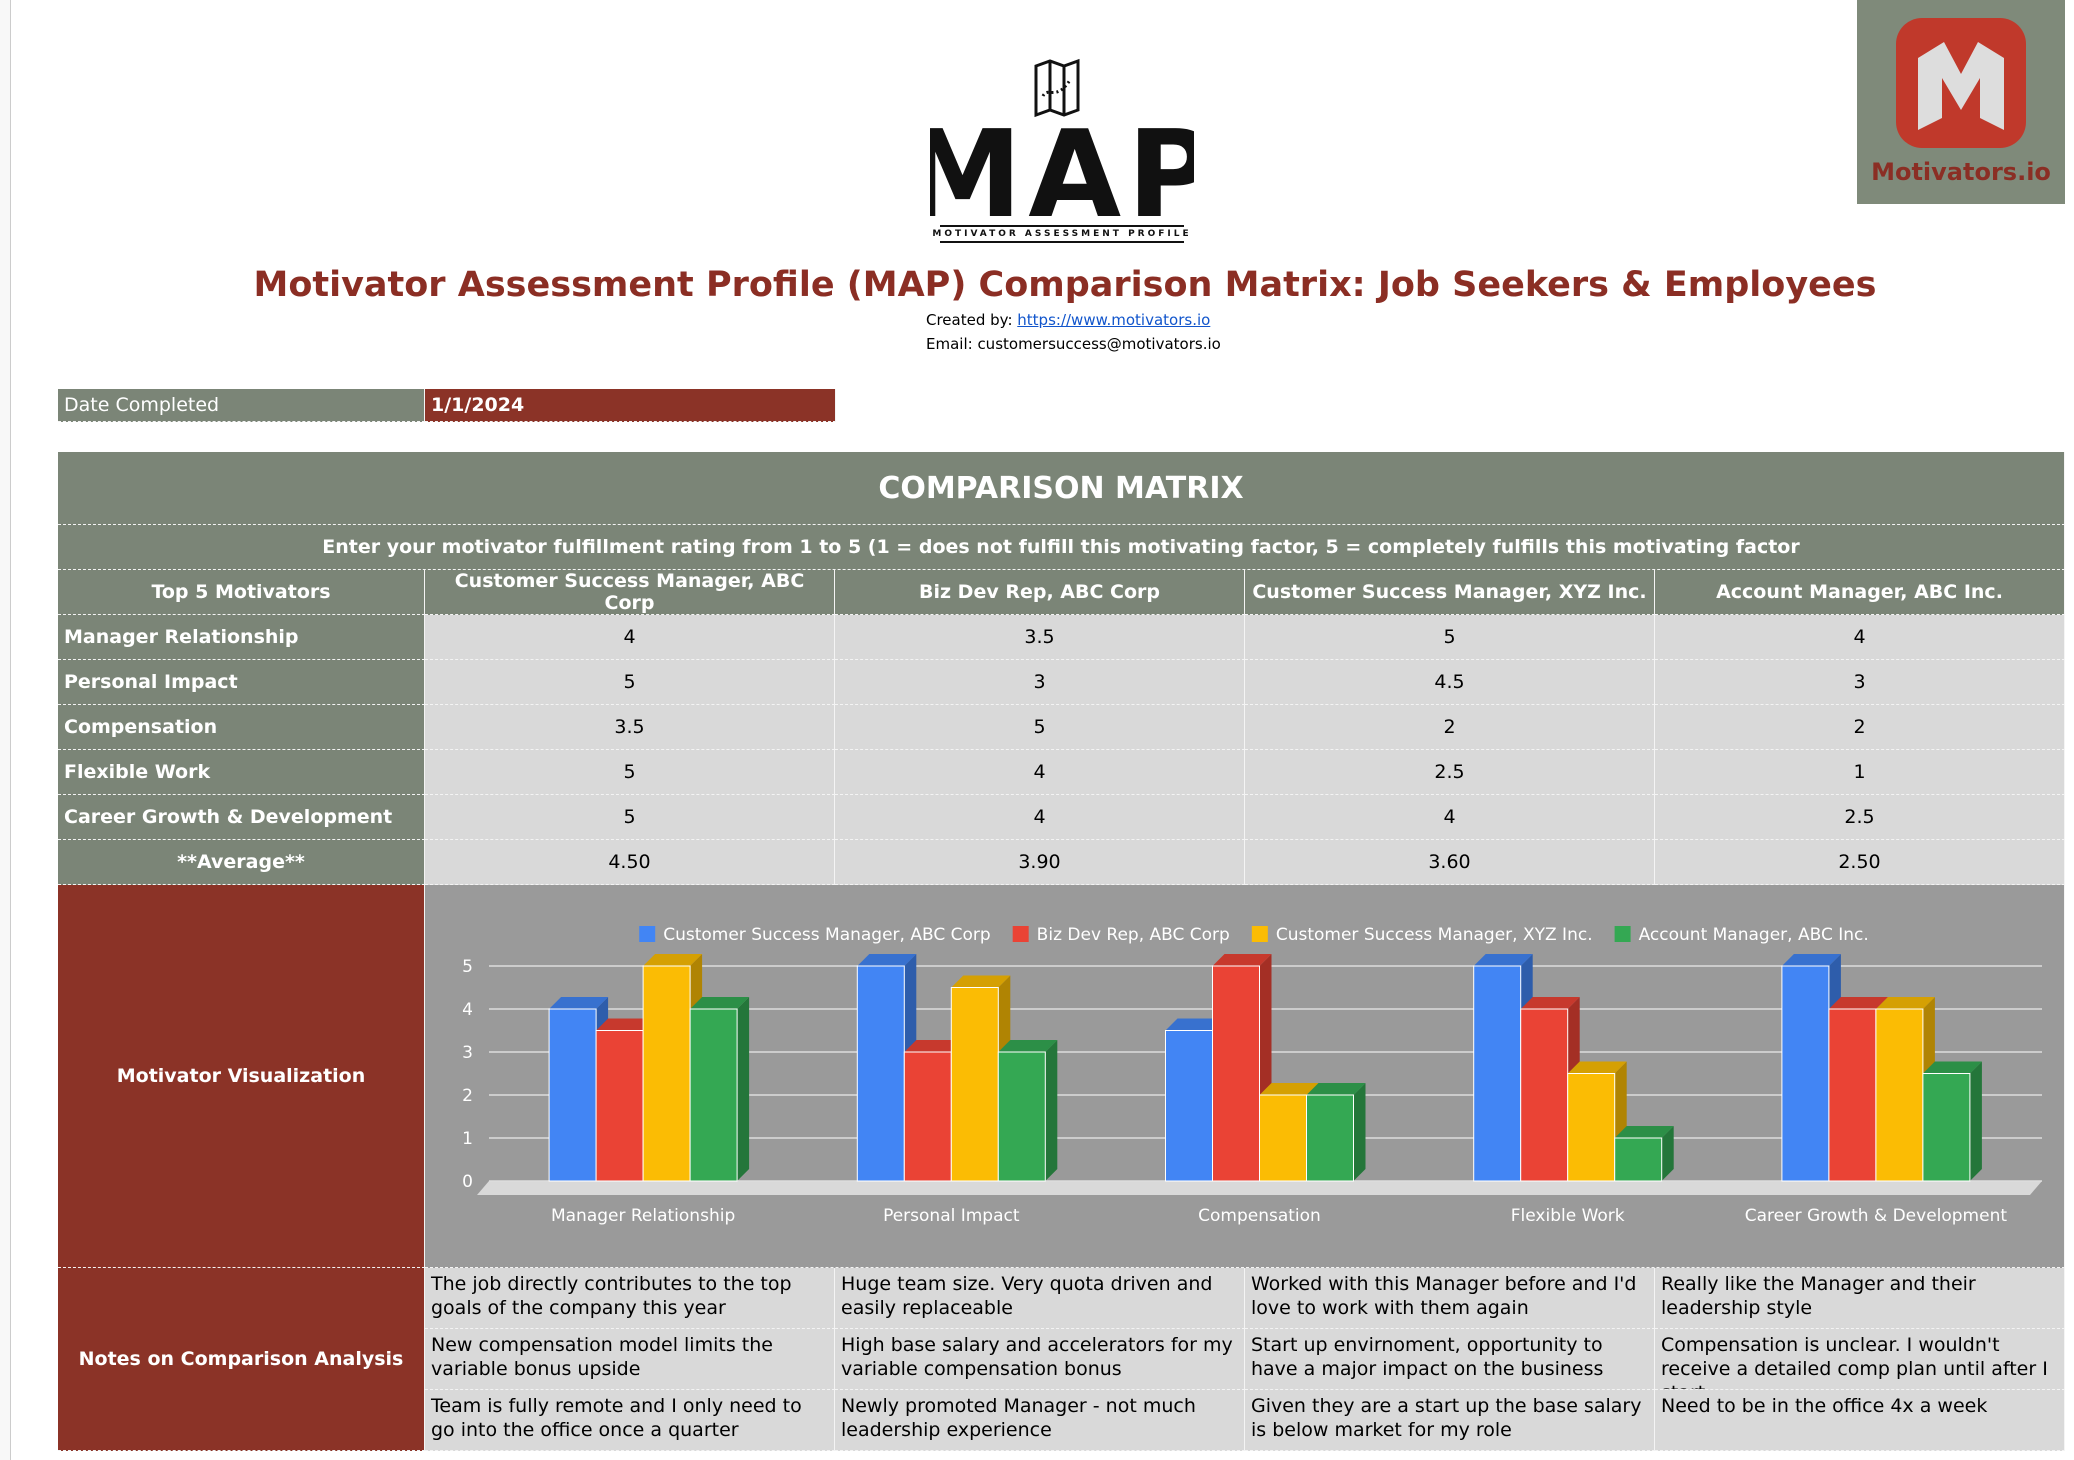 The height and width of the screenshot is (1460, 2074). Describe the element at coordinates (1860, 817) in the screenshot. I see `rating: 2.5` at that location.